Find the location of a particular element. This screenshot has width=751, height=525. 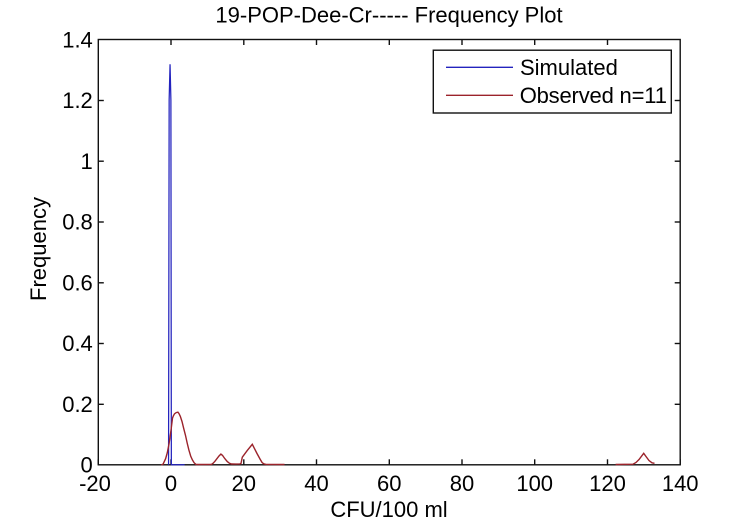

svg-text: 1.2 is located at coordinates (77, 100).